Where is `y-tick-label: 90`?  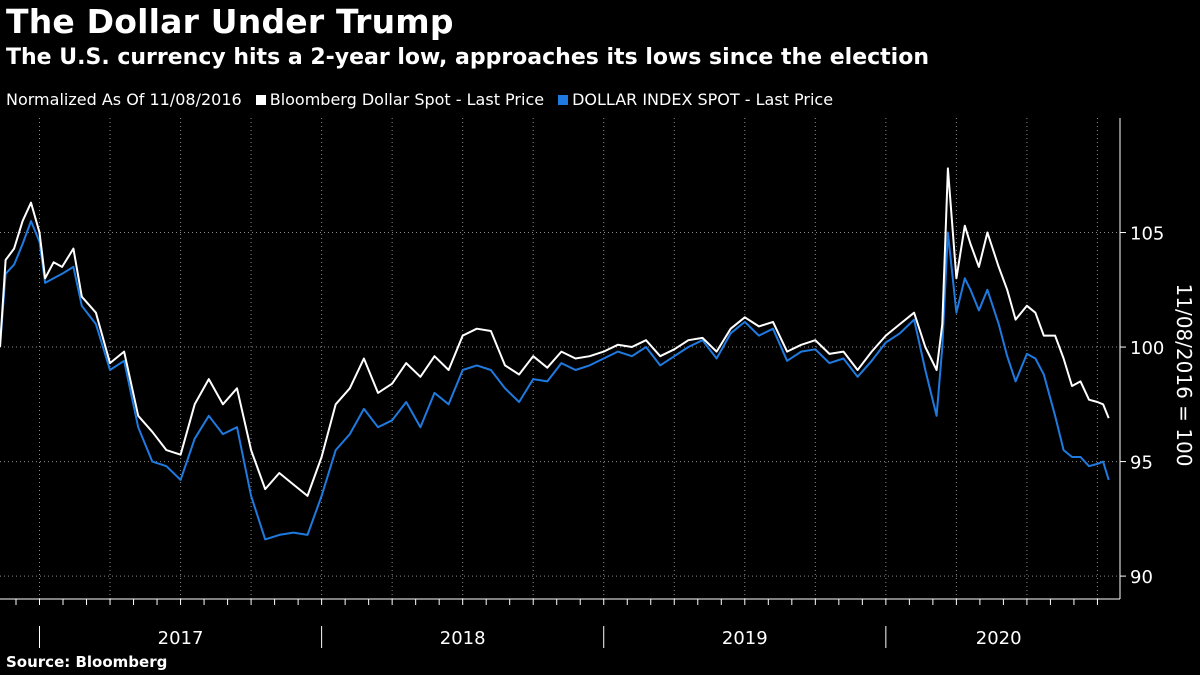 y-tick-label: 90 is located at coordinates (1141, 577).